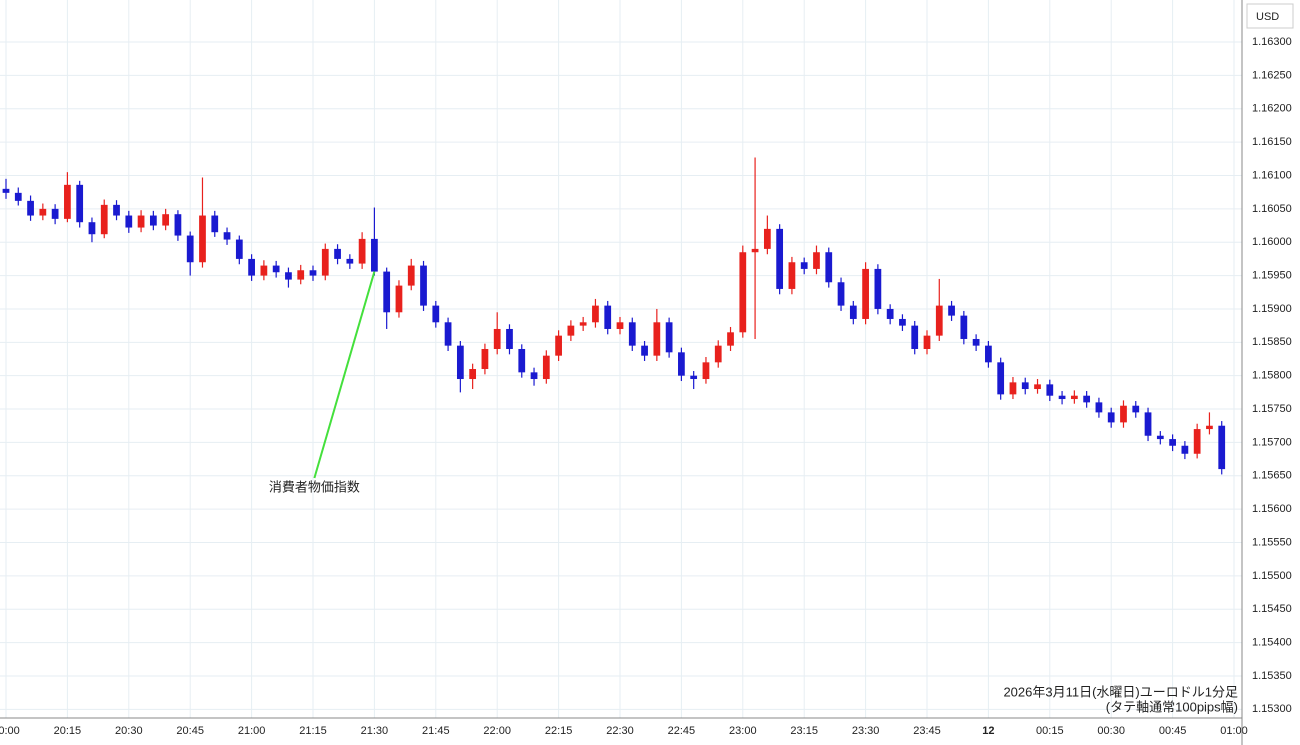 This screenshot has height=745, width=1300. I want to click on annotation-line, so click(344, 375).